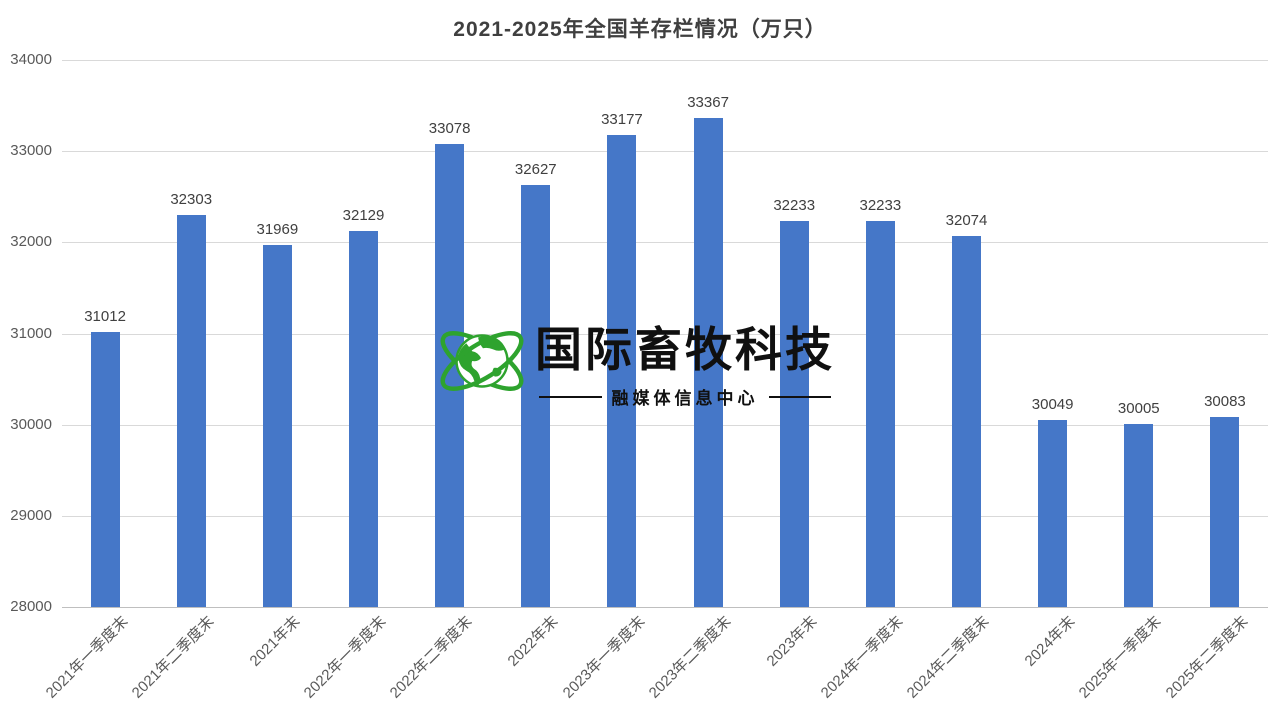  I want to click on watermark-subtitle-row: 融媒体信息中心, so click(685, 396).